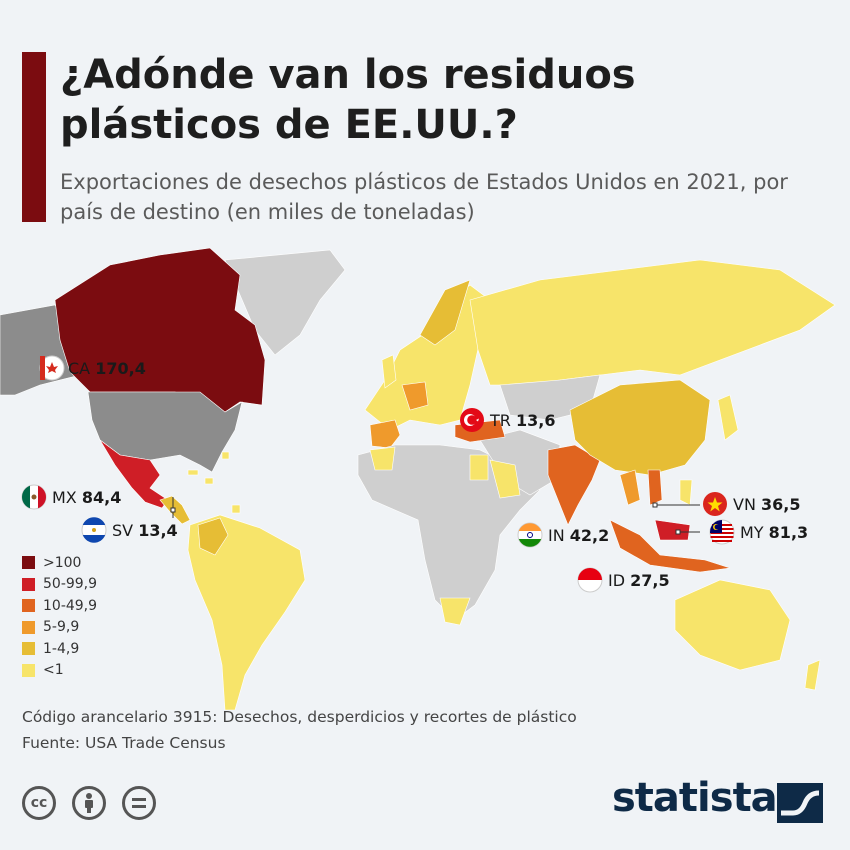 The image size is (850, 850). Describe the element at coordinates (728, 417) in the screenshot. I see `japan-shape` at that location.